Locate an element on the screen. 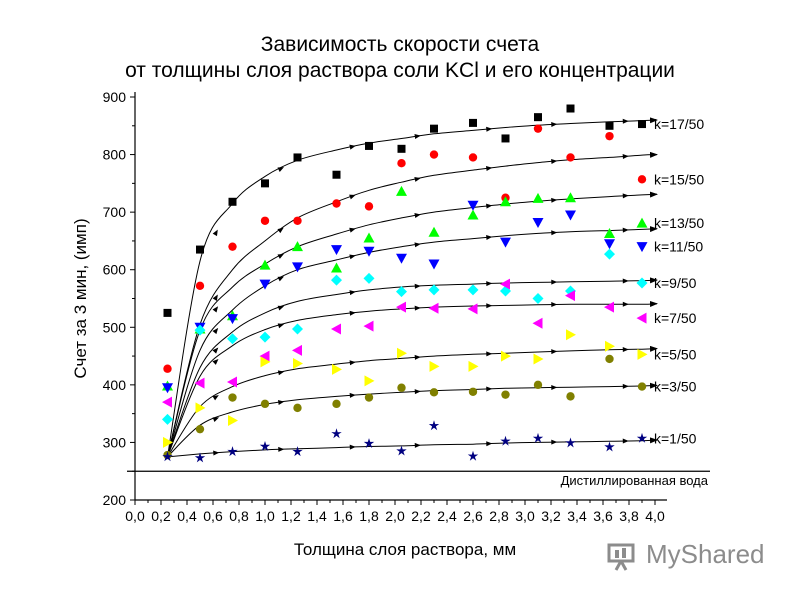 The width and height of the screenshot is (800, 600). y-axis-label: Счет за 3 мин, (имп) is located at coordinates (80, 298).